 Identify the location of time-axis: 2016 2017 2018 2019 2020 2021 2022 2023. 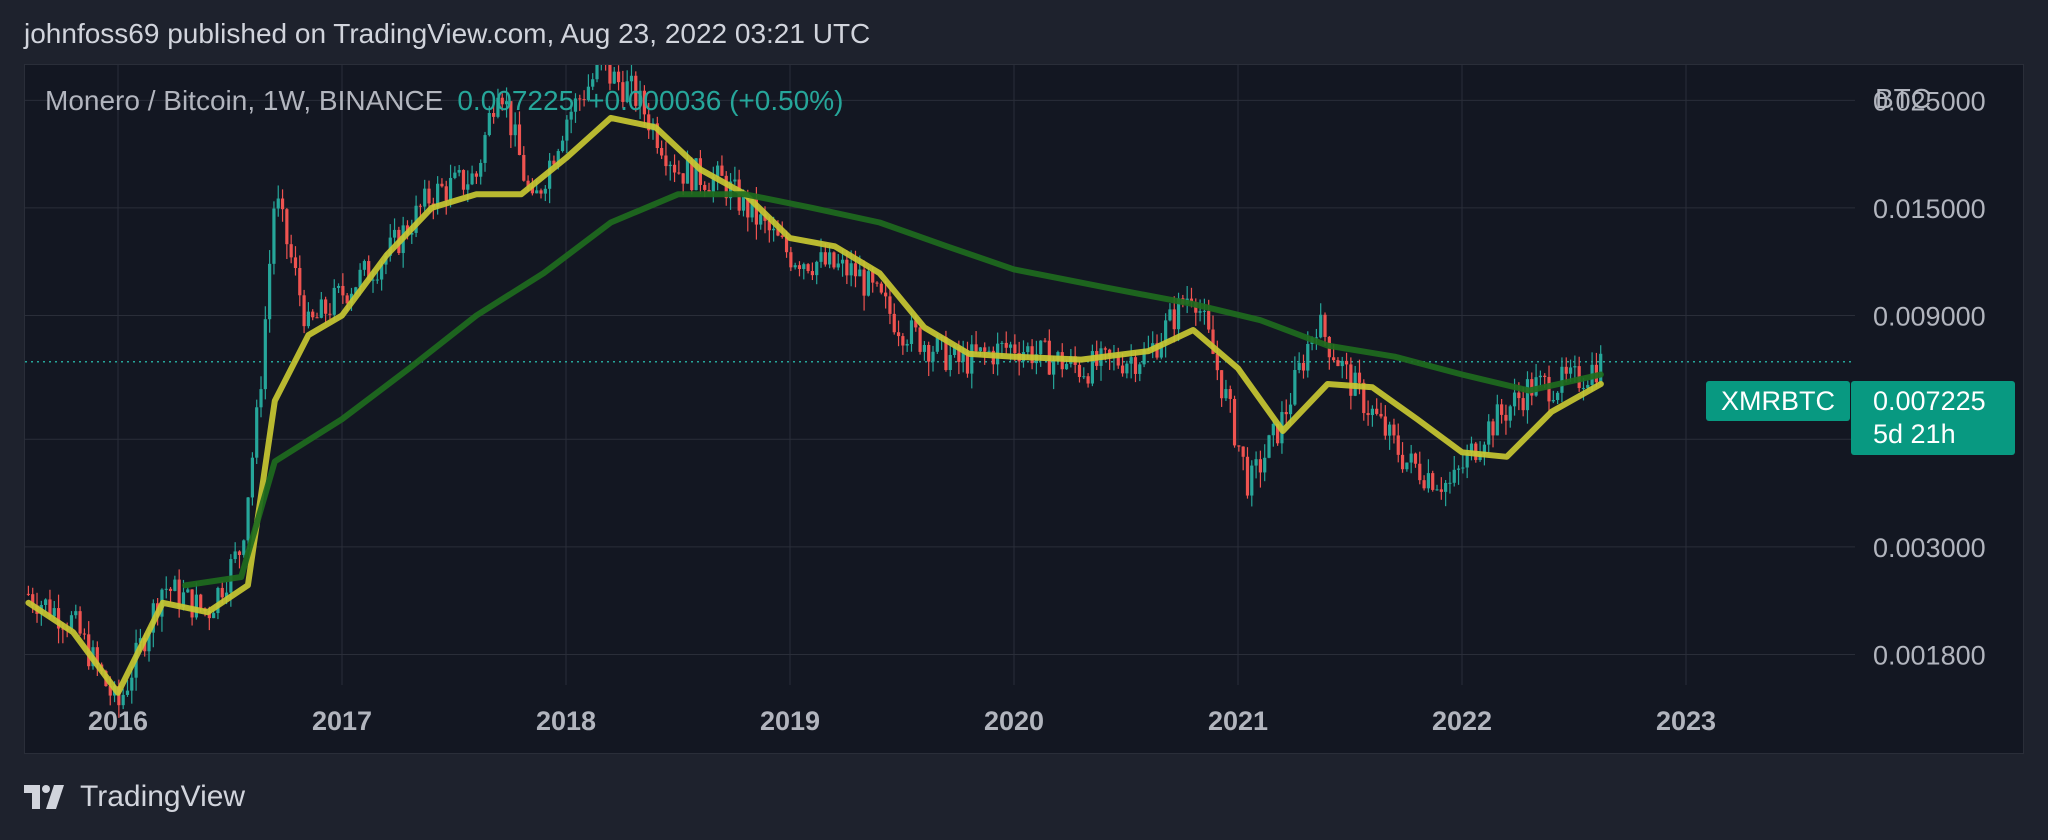
(902, 721).